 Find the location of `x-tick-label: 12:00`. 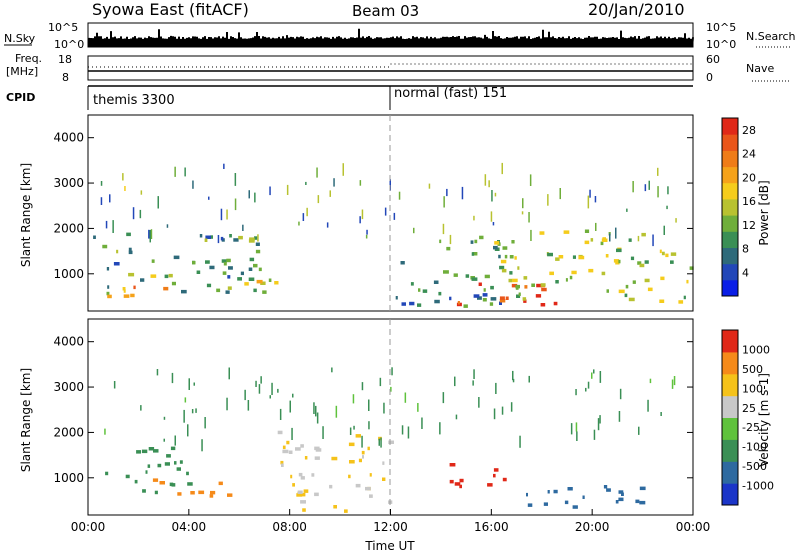

x-tick-label: 12:00 is located at coordinates (390, 527).